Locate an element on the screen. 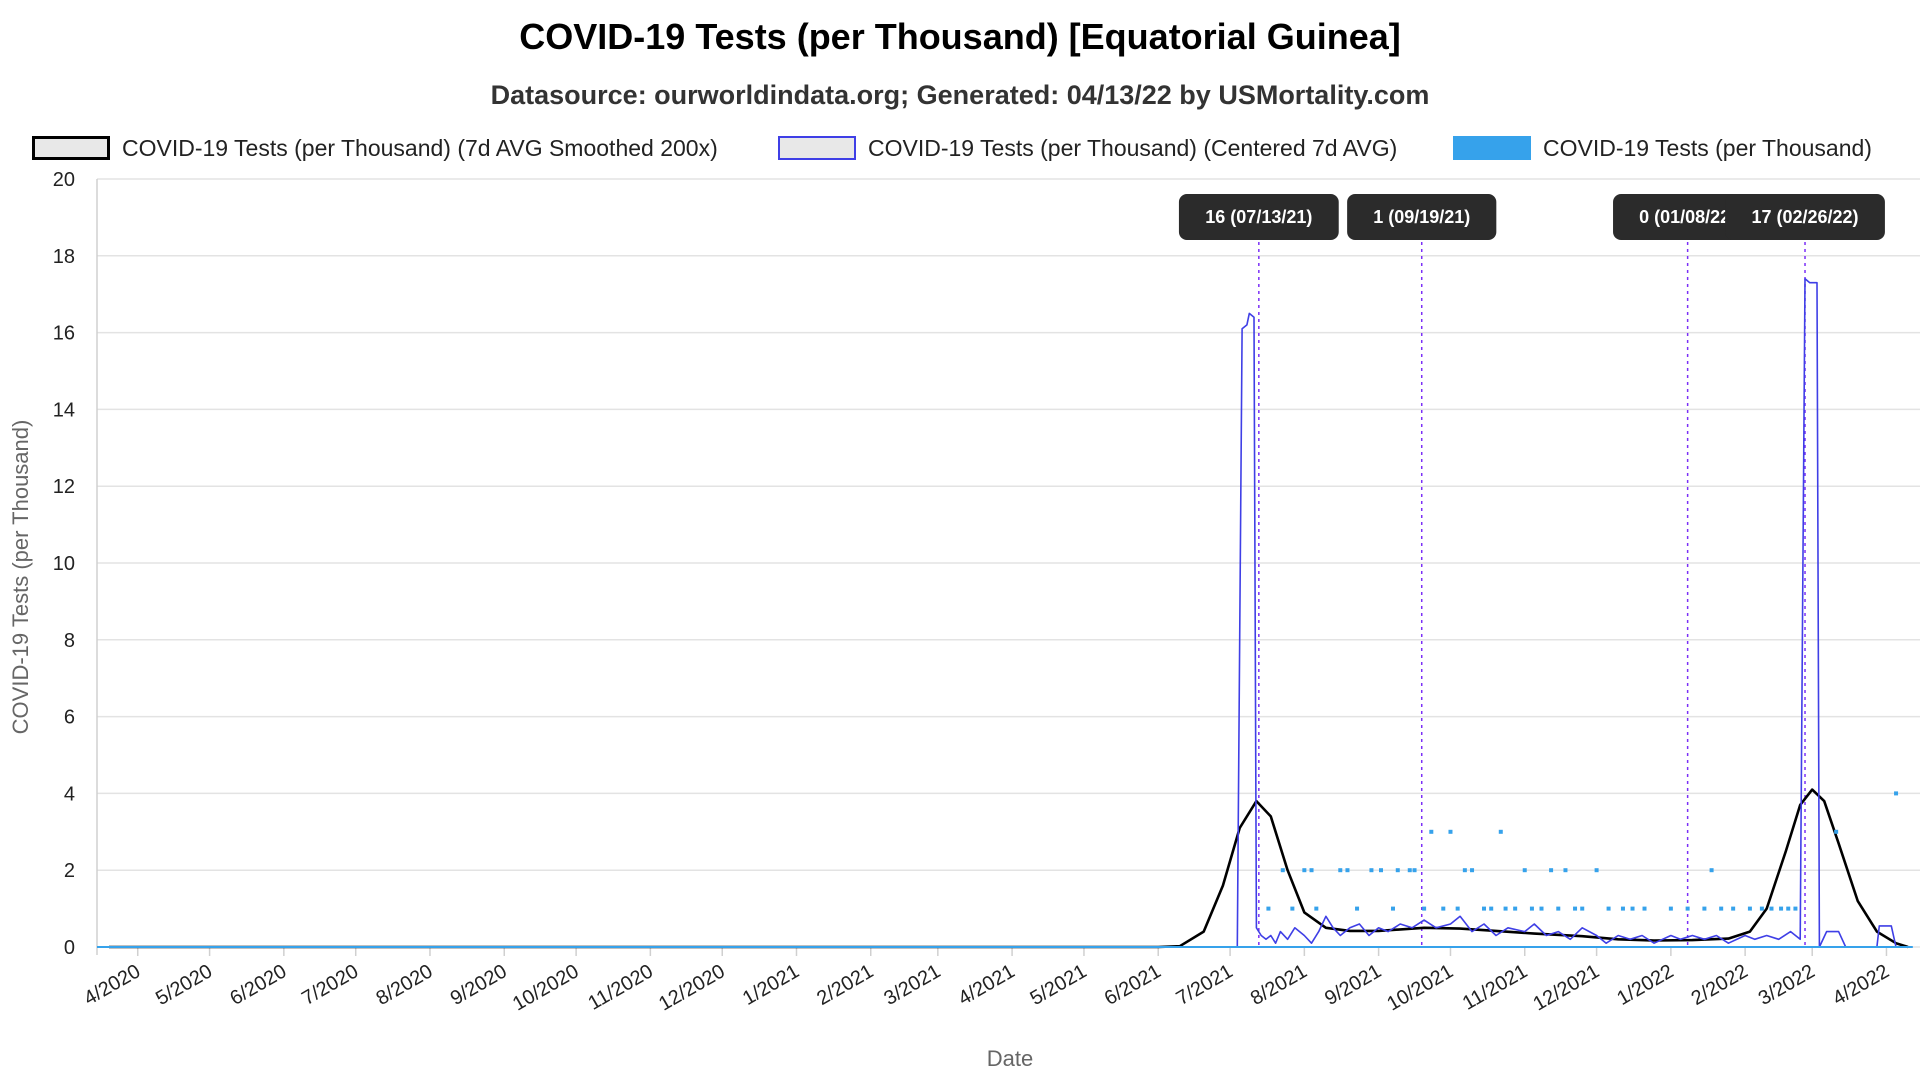 Image resolution: width=1920 pixels, height=1080 pixels. y-tick-label: 18 is located at coordinates (64, 257).